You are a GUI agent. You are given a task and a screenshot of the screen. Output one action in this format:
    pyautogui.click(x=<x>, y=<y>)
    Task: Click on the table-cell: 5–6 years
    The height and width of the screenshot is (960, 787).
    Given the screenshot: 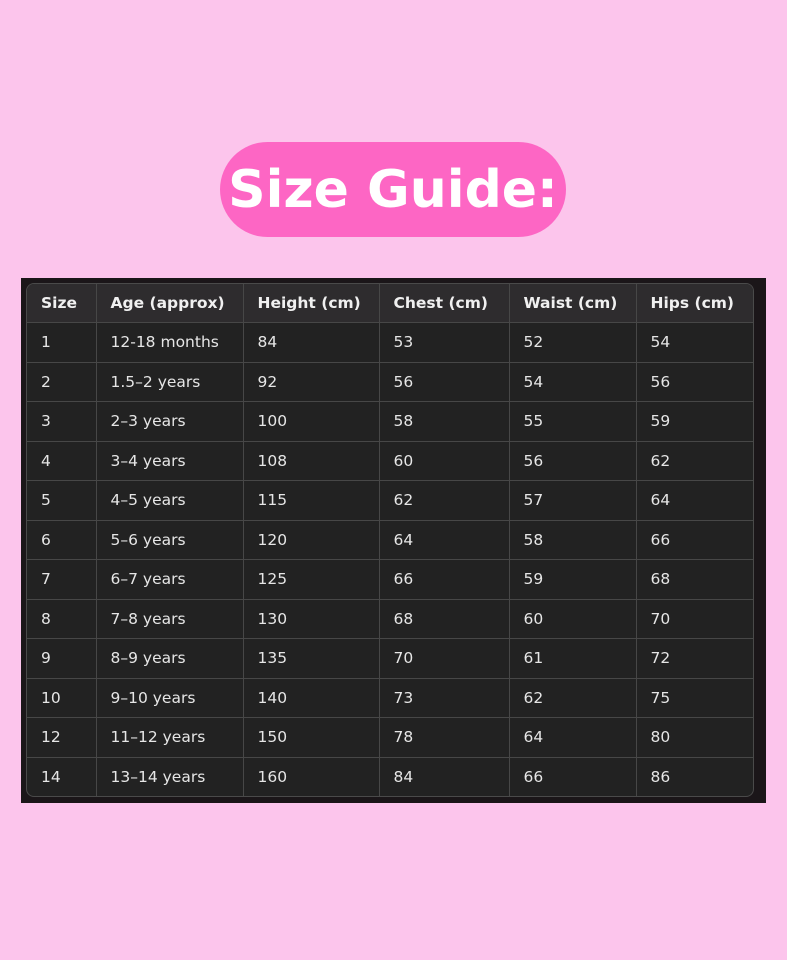 What is the action you would take?
    pyautogui.click(x=169, y=539)
    